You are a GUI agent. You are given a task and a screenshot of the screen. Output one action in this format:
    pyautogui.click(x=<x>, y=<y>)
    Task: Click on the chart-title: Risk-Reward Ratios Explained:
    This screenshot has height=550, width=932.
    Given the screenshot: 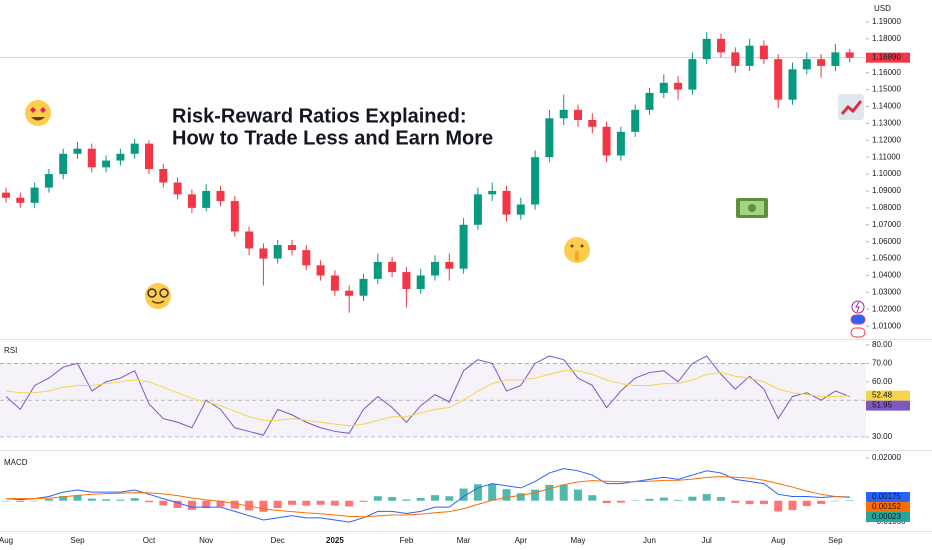 What is the action you would take?
    pyautogui.click(x=319, y=116)
    